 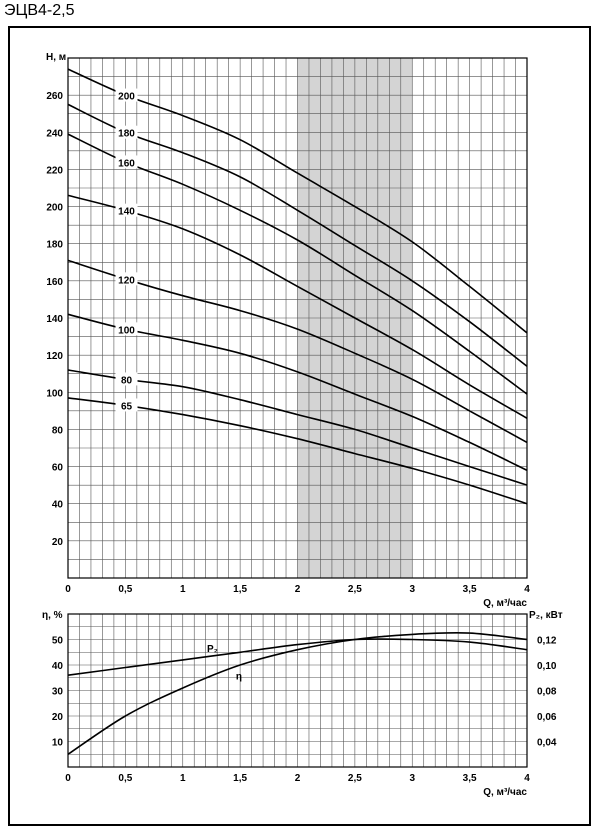 I want to click on y-tick-label: 50, so click(x=58, y=641).